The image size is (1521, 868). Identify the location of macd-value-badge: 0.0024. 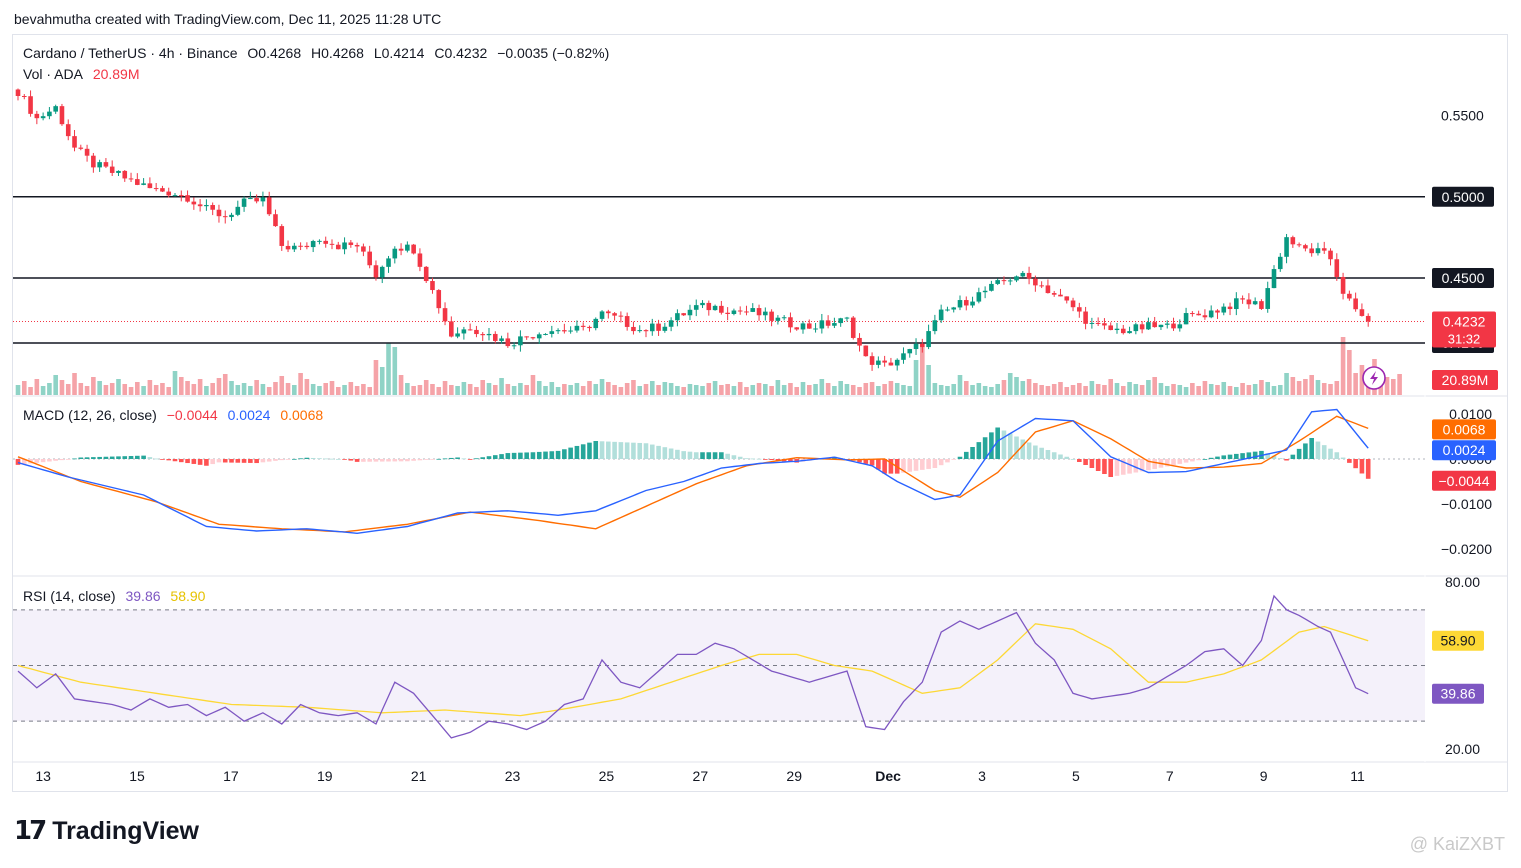
(1464, 450).